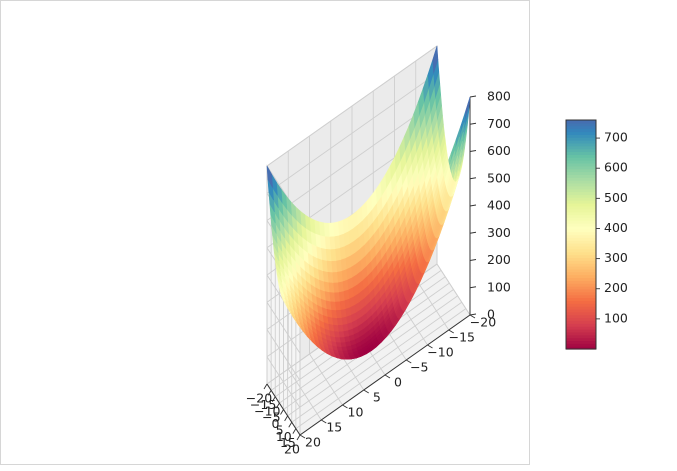  What do you see at coordinates (276, 423) in the screenshot?
I see `x-tick-label: 0` at bounding box center [276, 423].